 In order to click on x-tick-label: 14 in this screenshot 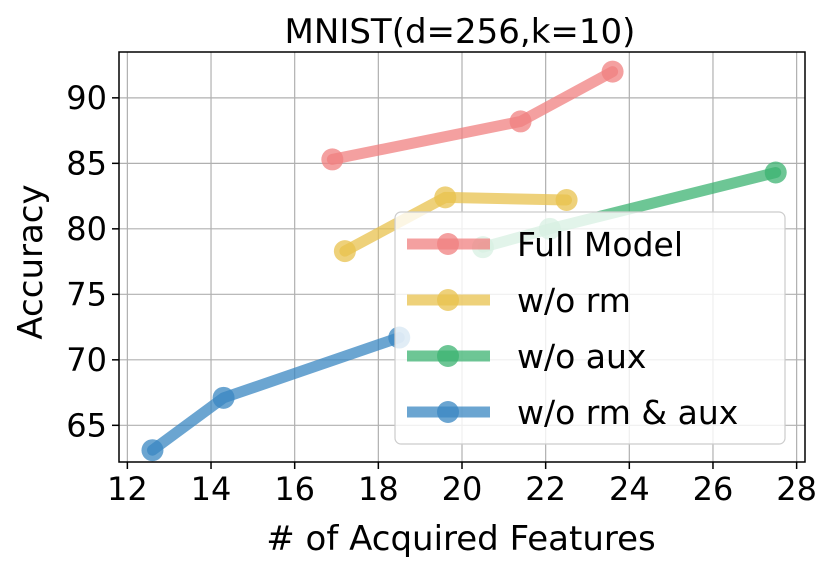, I will do `click(211, 489)`.